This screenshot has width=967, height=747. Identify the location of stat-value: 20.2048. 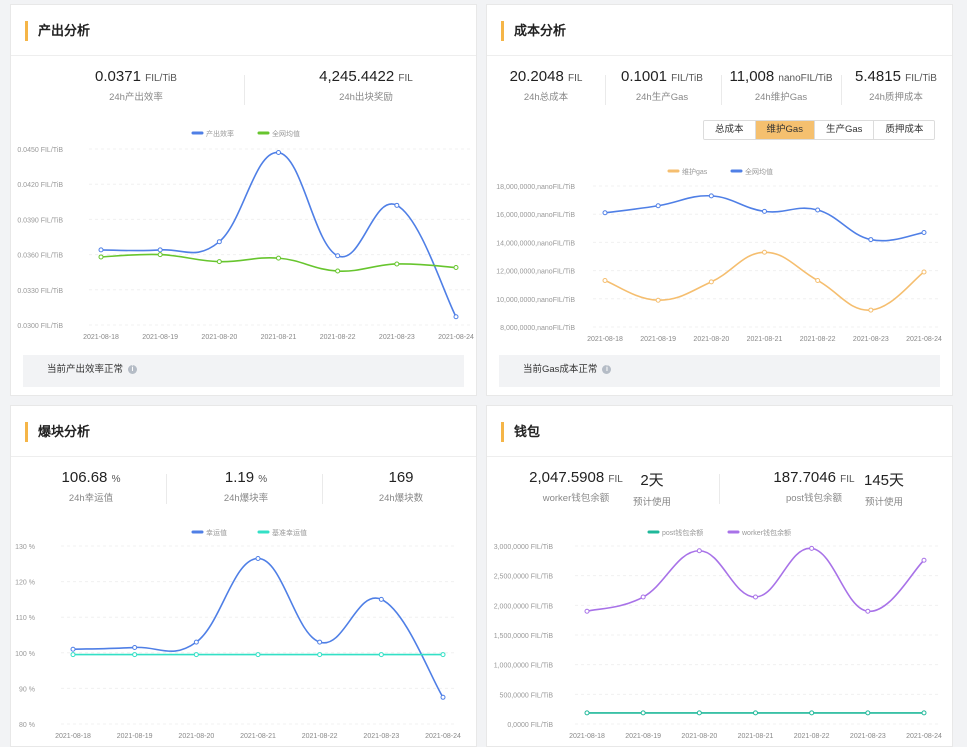
(536, 76).